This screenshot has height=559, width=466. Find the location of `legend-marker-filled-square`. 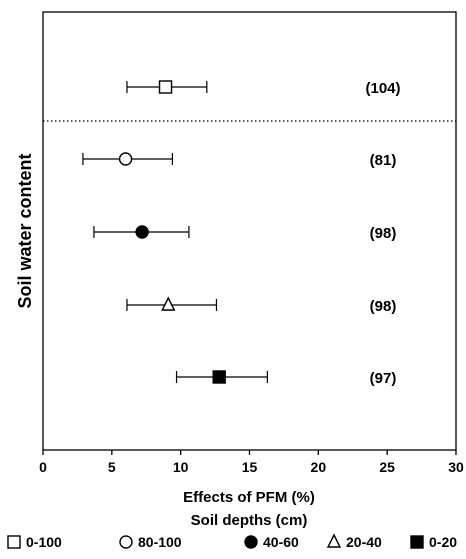

legend-marker-filled-square is located at coordinates (417, 542).